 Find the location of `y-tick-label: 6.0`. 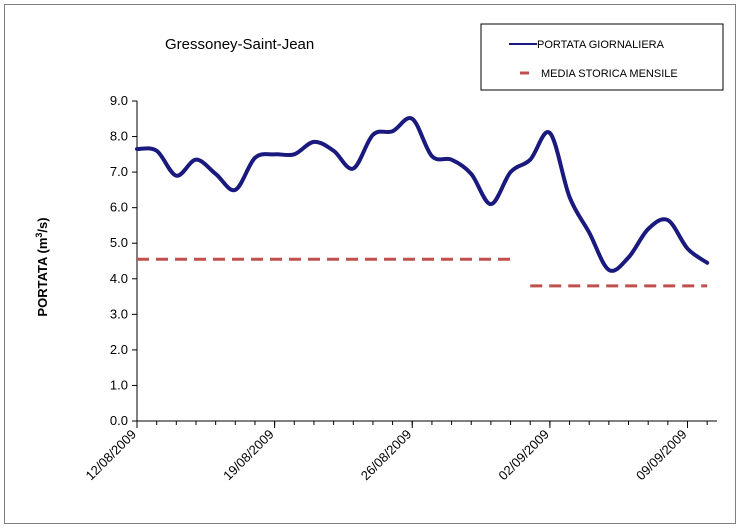

y-tick-label: 6.0 is located at coordinates (119, 207).